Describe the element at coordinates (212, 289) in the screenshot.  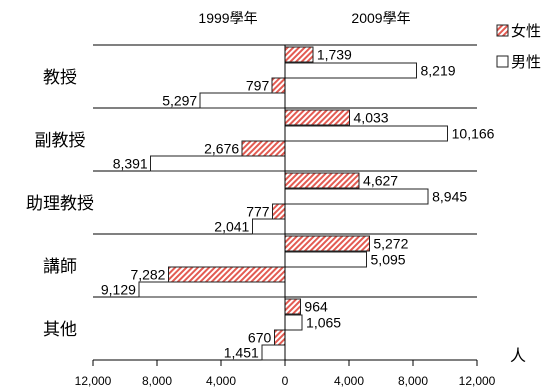
I see `bar-1999-male-lecturer` at that location.